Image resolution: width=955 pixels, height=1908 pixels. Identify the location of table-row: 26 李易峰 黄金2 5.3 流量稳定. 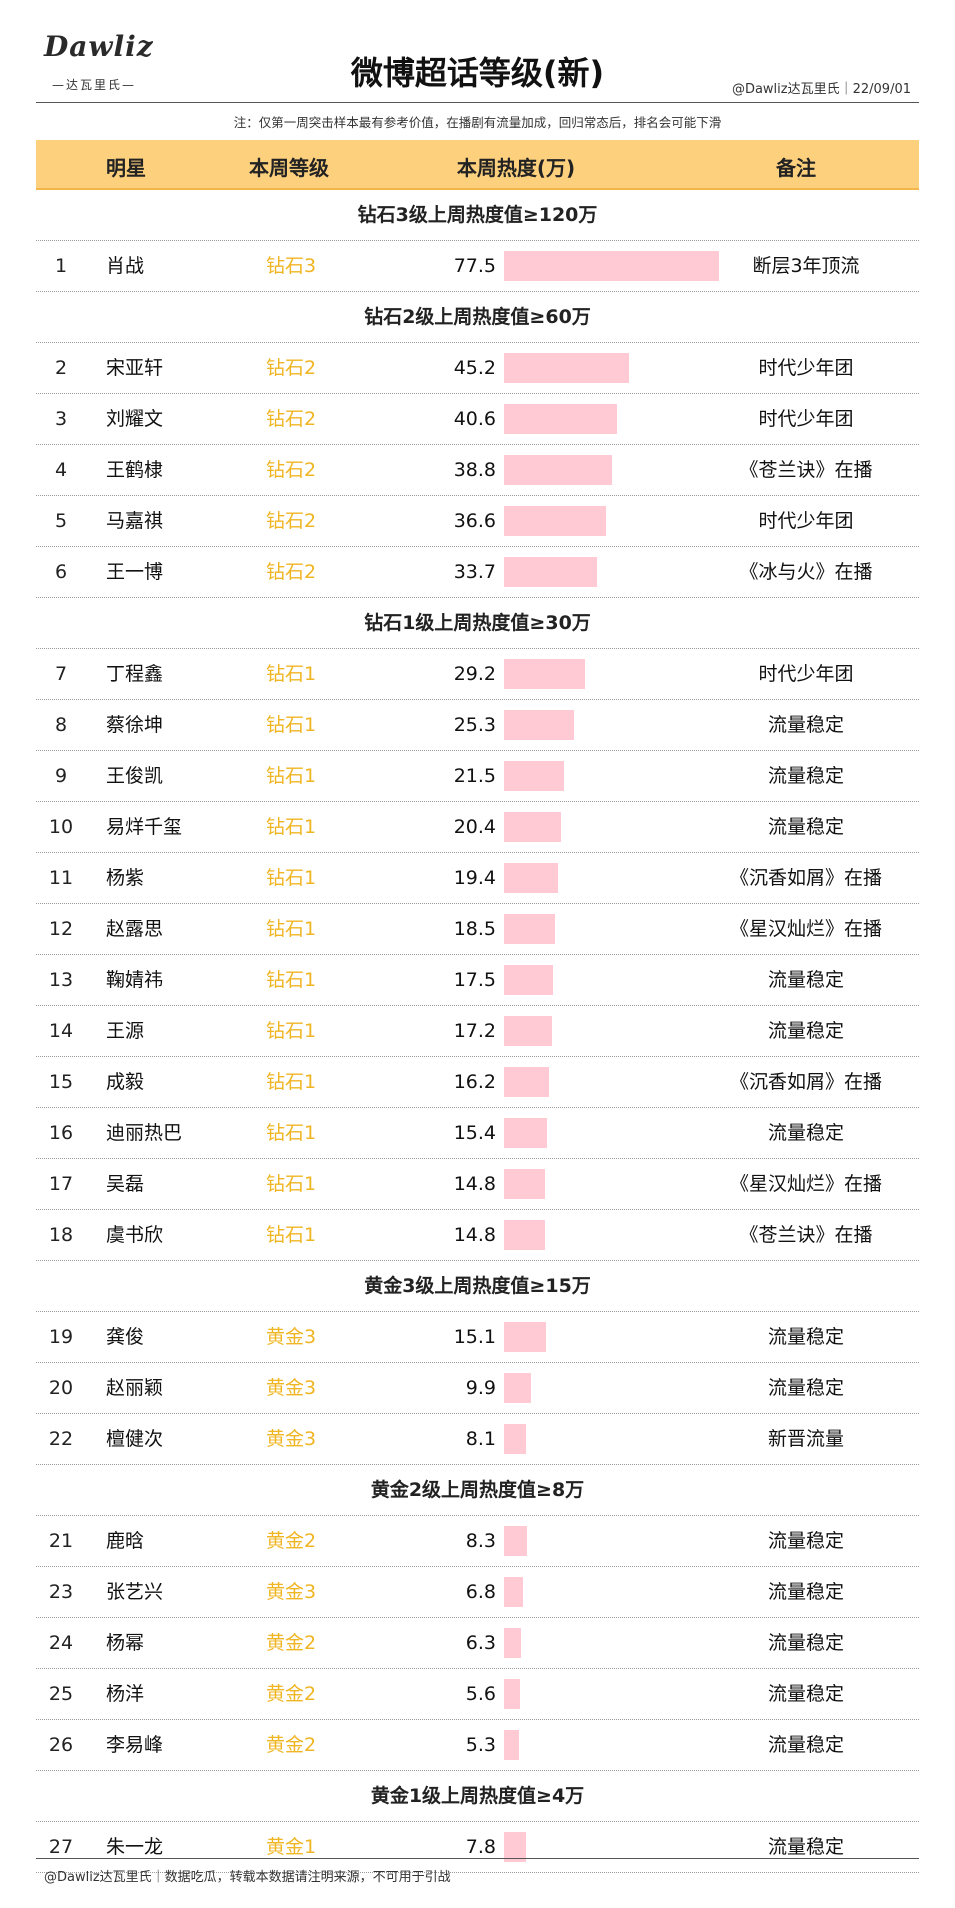
(477, 1745).